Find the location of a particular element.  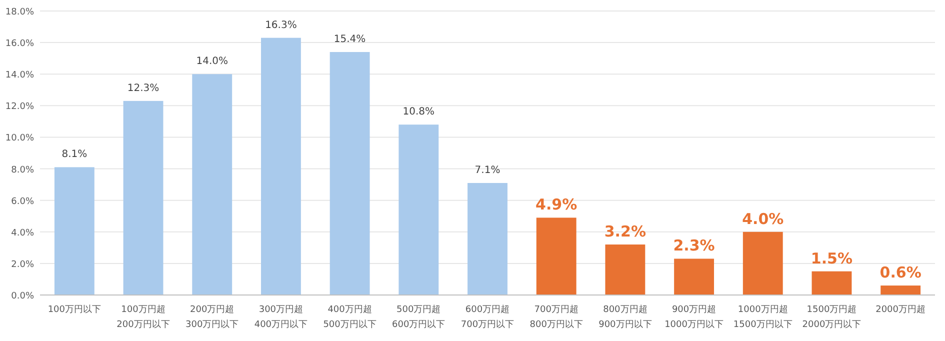

x-tick-label: 900万円超 1000万円以下 is located at coordinates (694, 317).